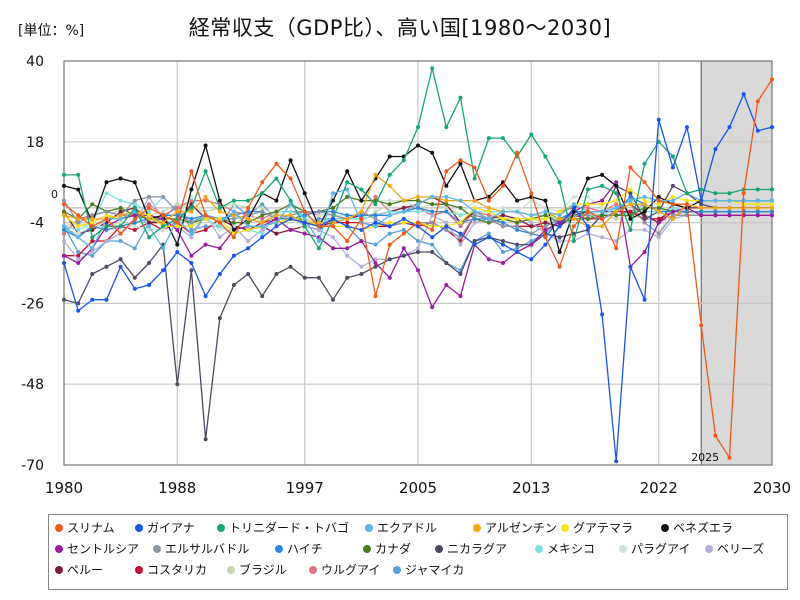 Image resolution: width=800 pixels, height=600 pixels. I want to click on unit-label: [単位：%], so click(51, 31).